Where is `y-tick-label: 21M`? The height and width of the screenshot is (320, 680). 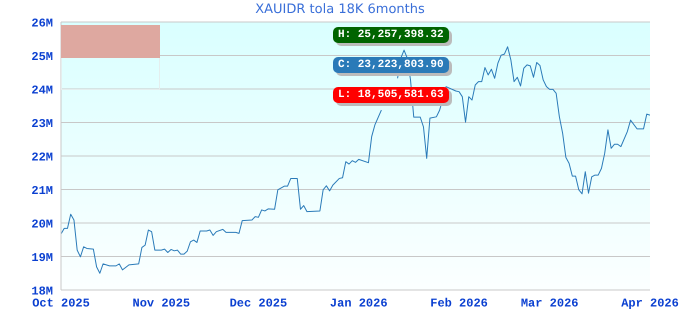
y-tick-label: 21M is located at coordinates (42, 191).